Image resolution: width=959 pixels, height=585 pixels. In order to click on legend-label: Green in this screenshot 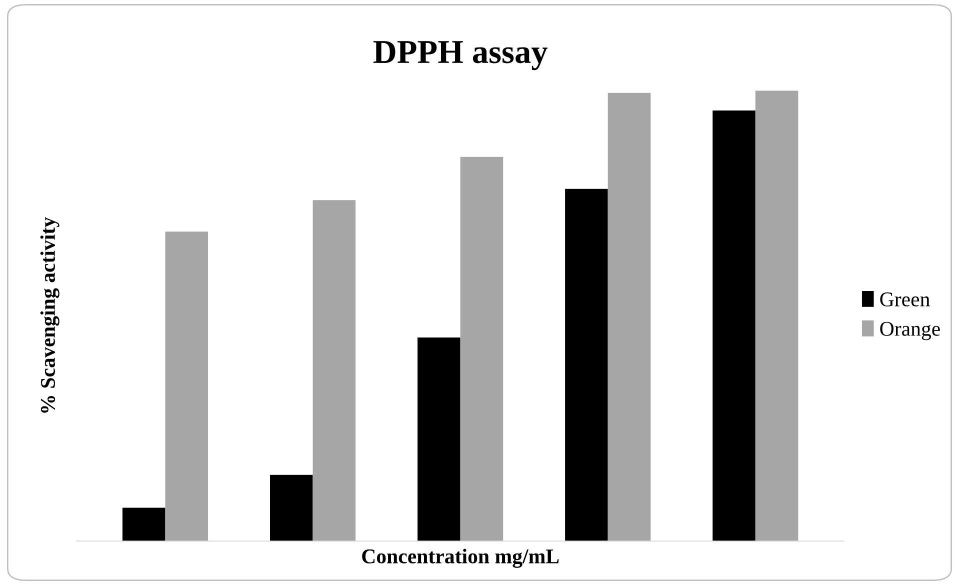, I will do `click(905, 299)`.